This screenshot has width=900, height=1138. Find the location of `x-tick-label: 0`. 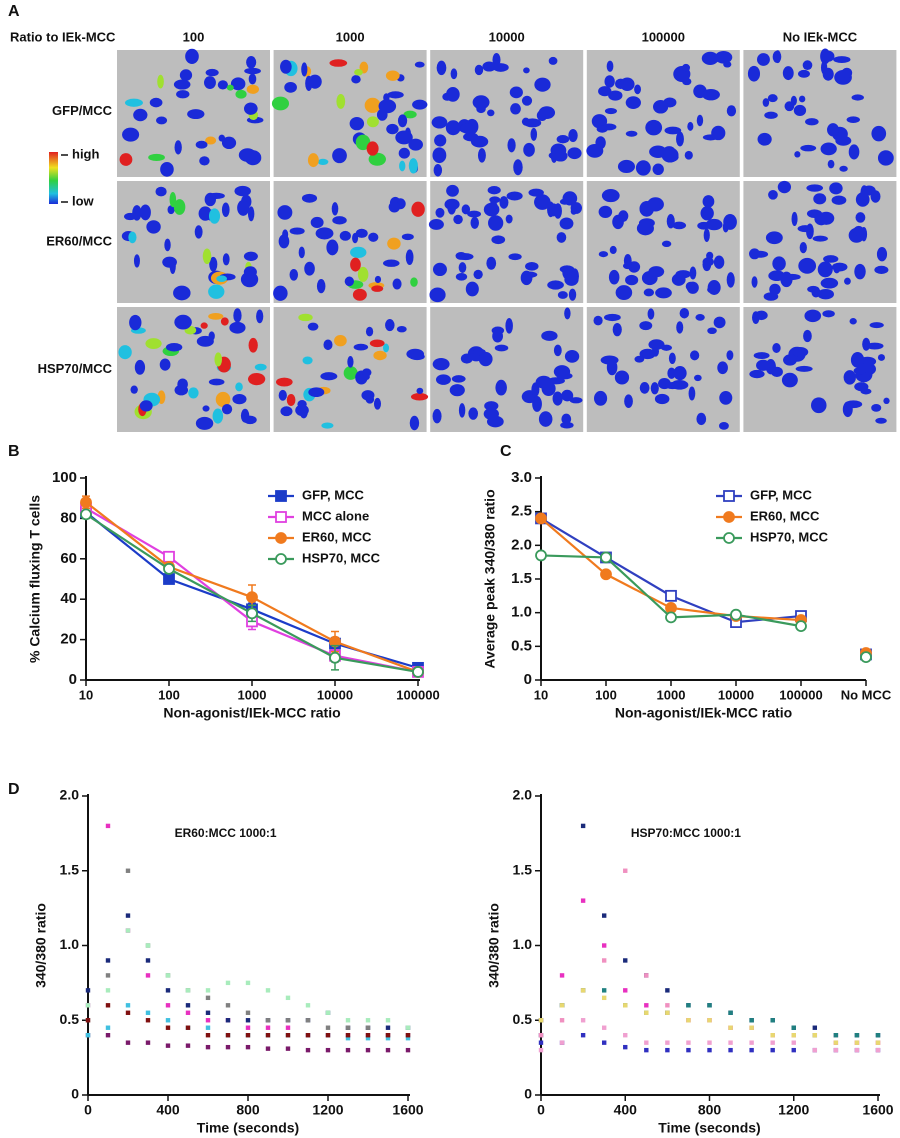

x-tick-label: 0 is located at coordinates (541, 1110).